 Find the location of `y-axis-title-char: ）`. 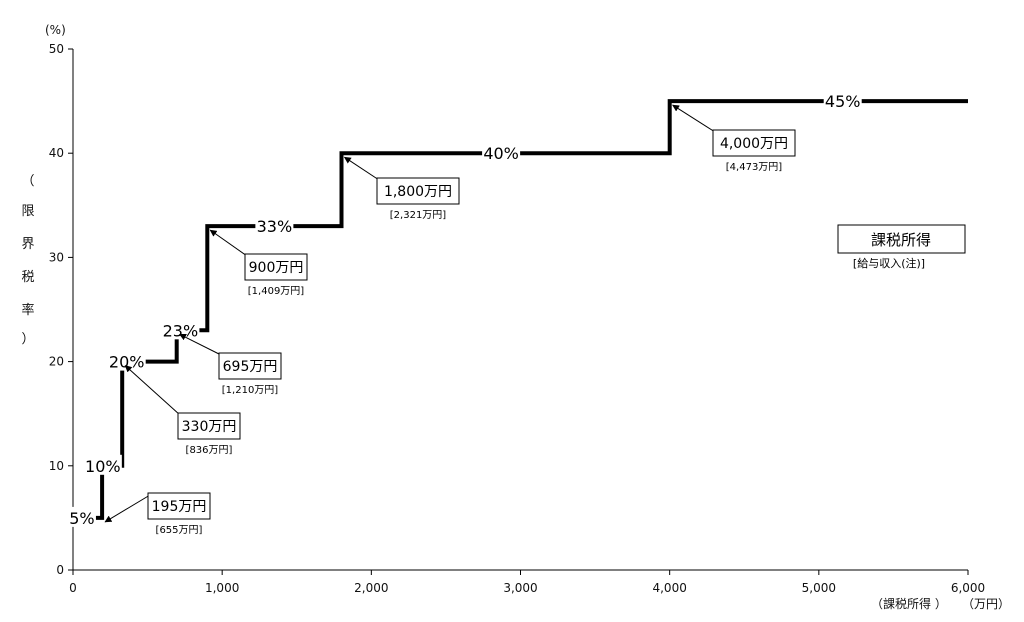

y-axis-title-char: ） is located at coordinates (27, 339).